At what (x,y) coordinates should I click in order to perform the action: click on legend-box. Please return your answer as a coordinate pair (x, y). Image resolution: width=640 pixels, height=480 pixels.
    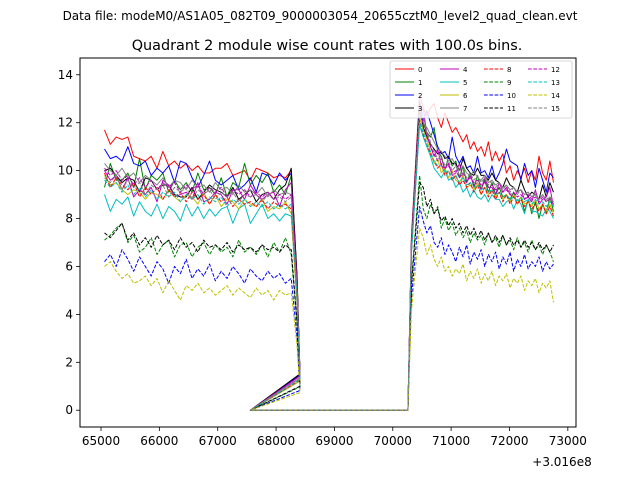
    Looking at the image, I should click on (481, 89).